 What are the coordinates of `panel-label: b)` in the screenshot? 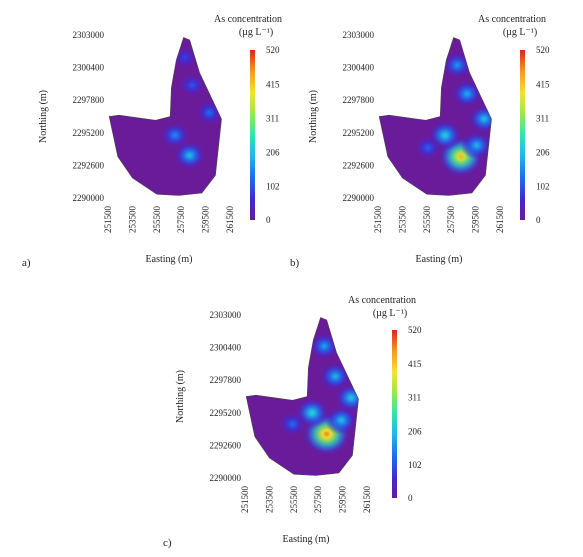 It's located at (295, 263).